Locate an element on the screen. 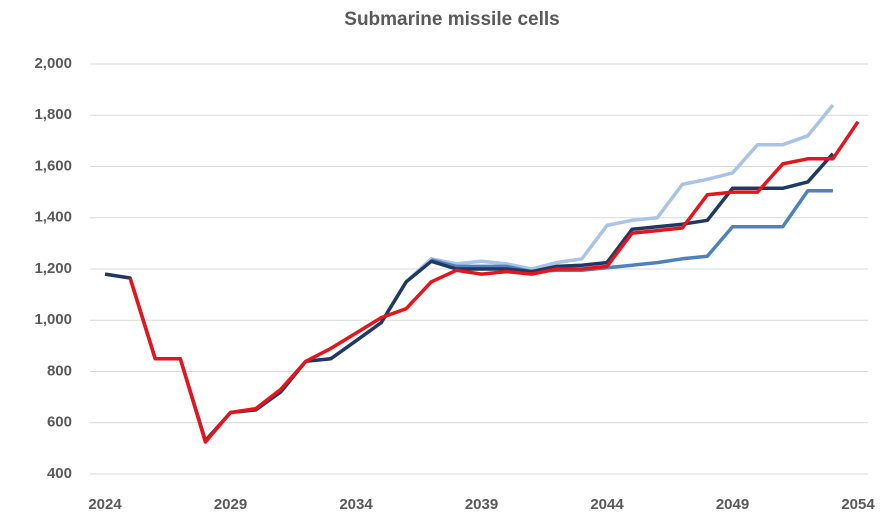 This screenshot has height=525, width=889. y-tick-label: 1,600 is located at coordinates (53, 165).